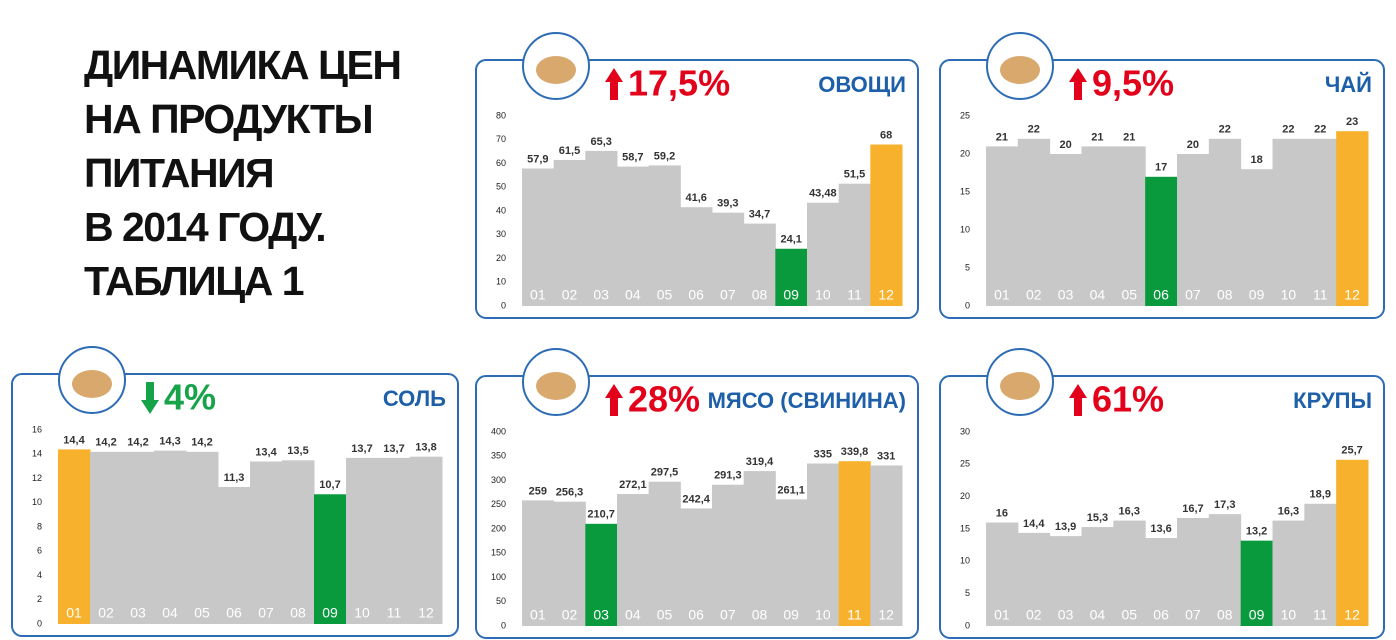  Describe the element at coordinates (194, 281) in the screenshot. I see `title-line: ТАБЛИЦА 1` at that location.